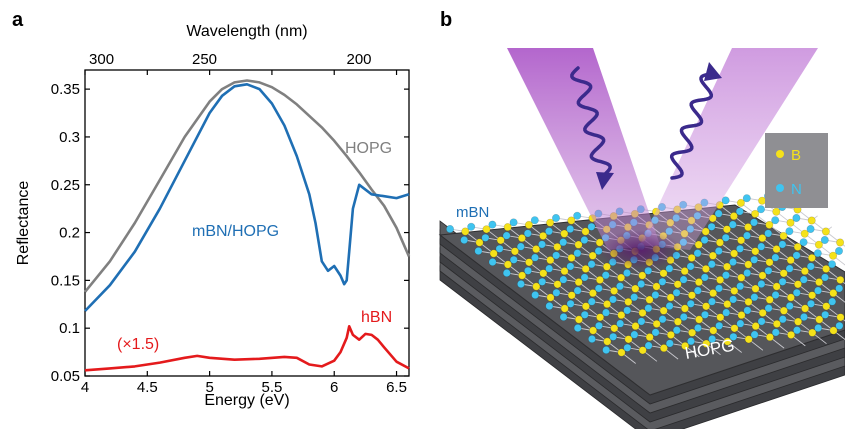  Describe the element at coordinates (780, 154) in the screenshot. I see `boron-legend-dot` at that location.